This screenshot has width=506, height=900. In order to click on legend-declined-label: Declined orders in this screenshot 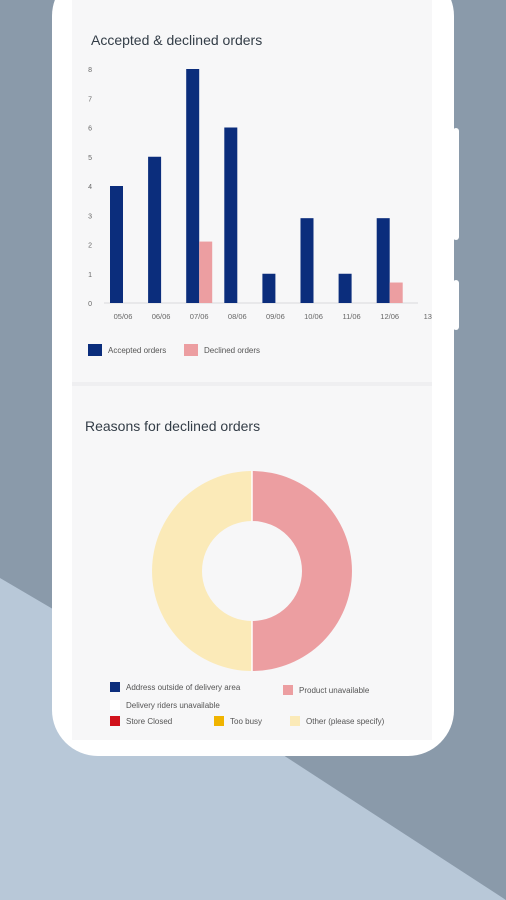, I will do `click(232, 350)`.